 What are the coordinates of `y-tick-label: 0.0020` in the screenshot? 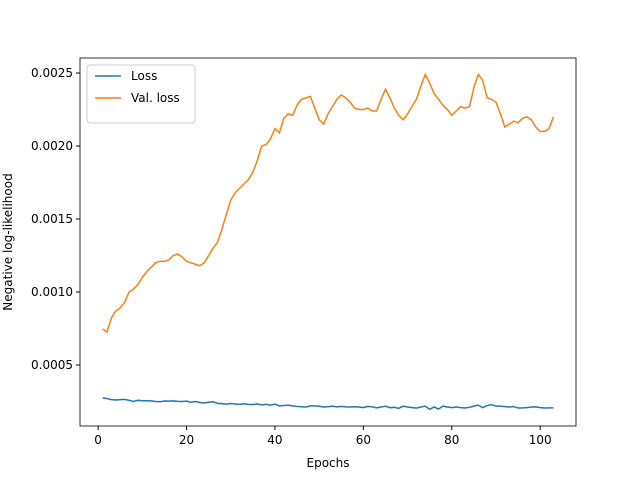 It's located at (52, 146).